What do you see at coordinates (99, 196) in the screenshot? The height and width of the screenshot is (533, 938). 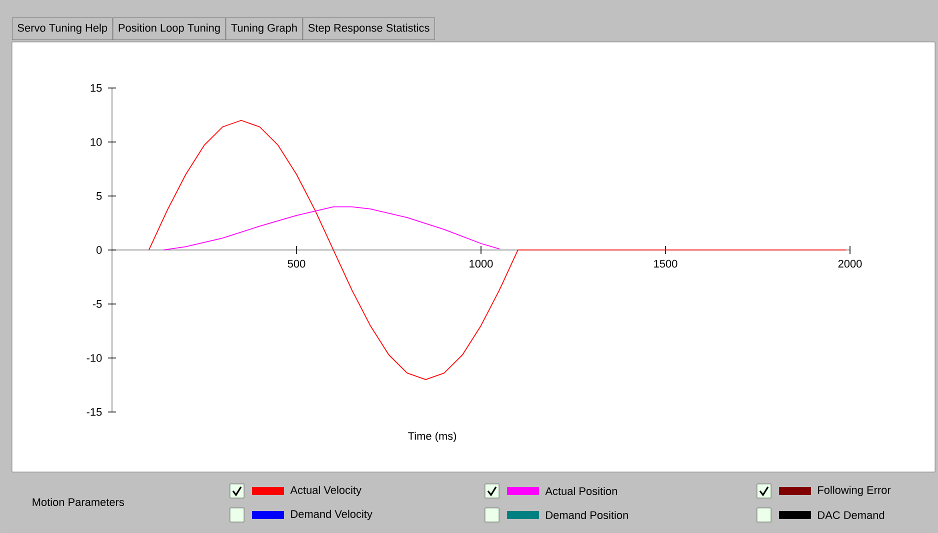 I see `y-tick-label: 5` at bounding box center [99, 196].